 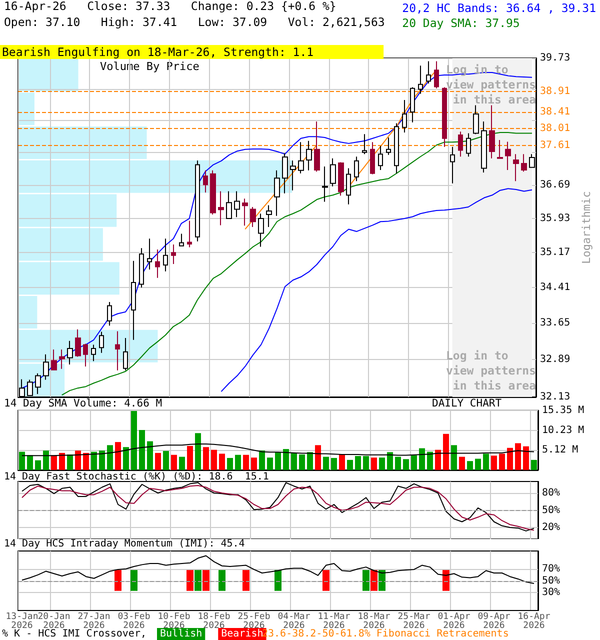 I want to click on y-tick-label: 5.12 M, so click(x=560, y=450).